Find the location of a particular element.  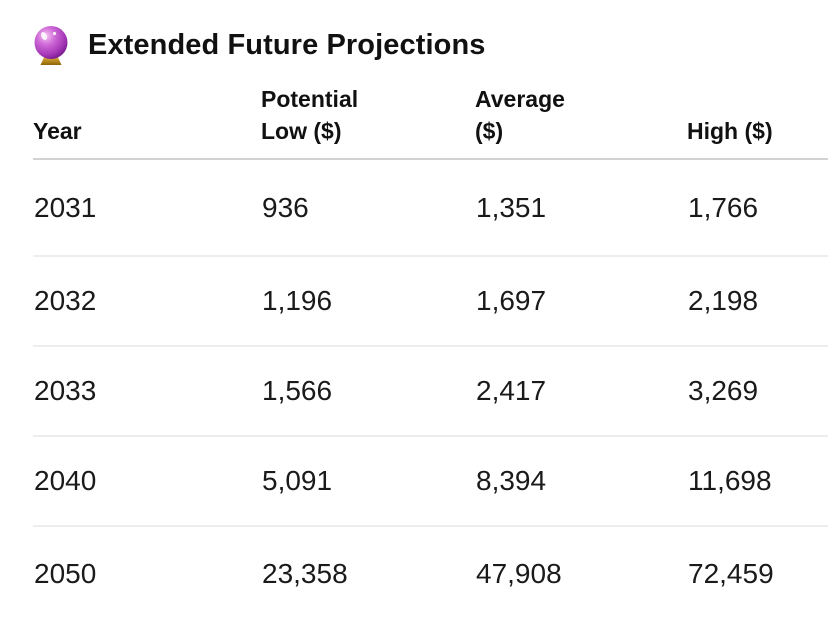

average-cell: 1,697 is located at coordinates (581, 301).